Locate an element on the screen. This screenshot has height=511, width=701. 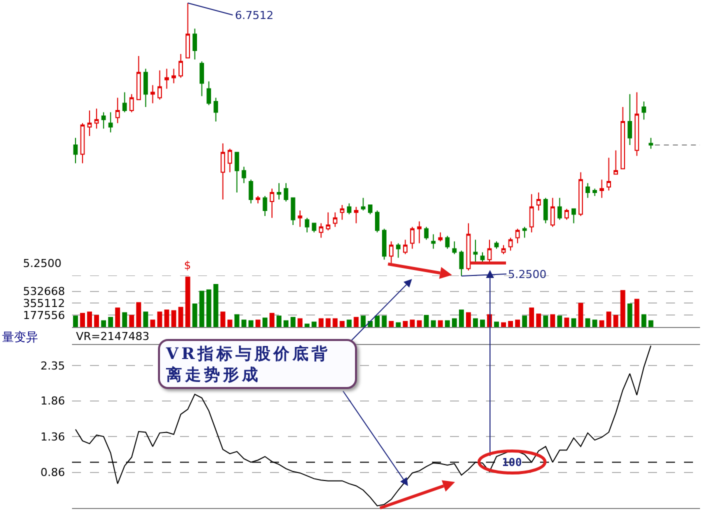
chart-title: 量变异 is located at coordinates (20, 337).